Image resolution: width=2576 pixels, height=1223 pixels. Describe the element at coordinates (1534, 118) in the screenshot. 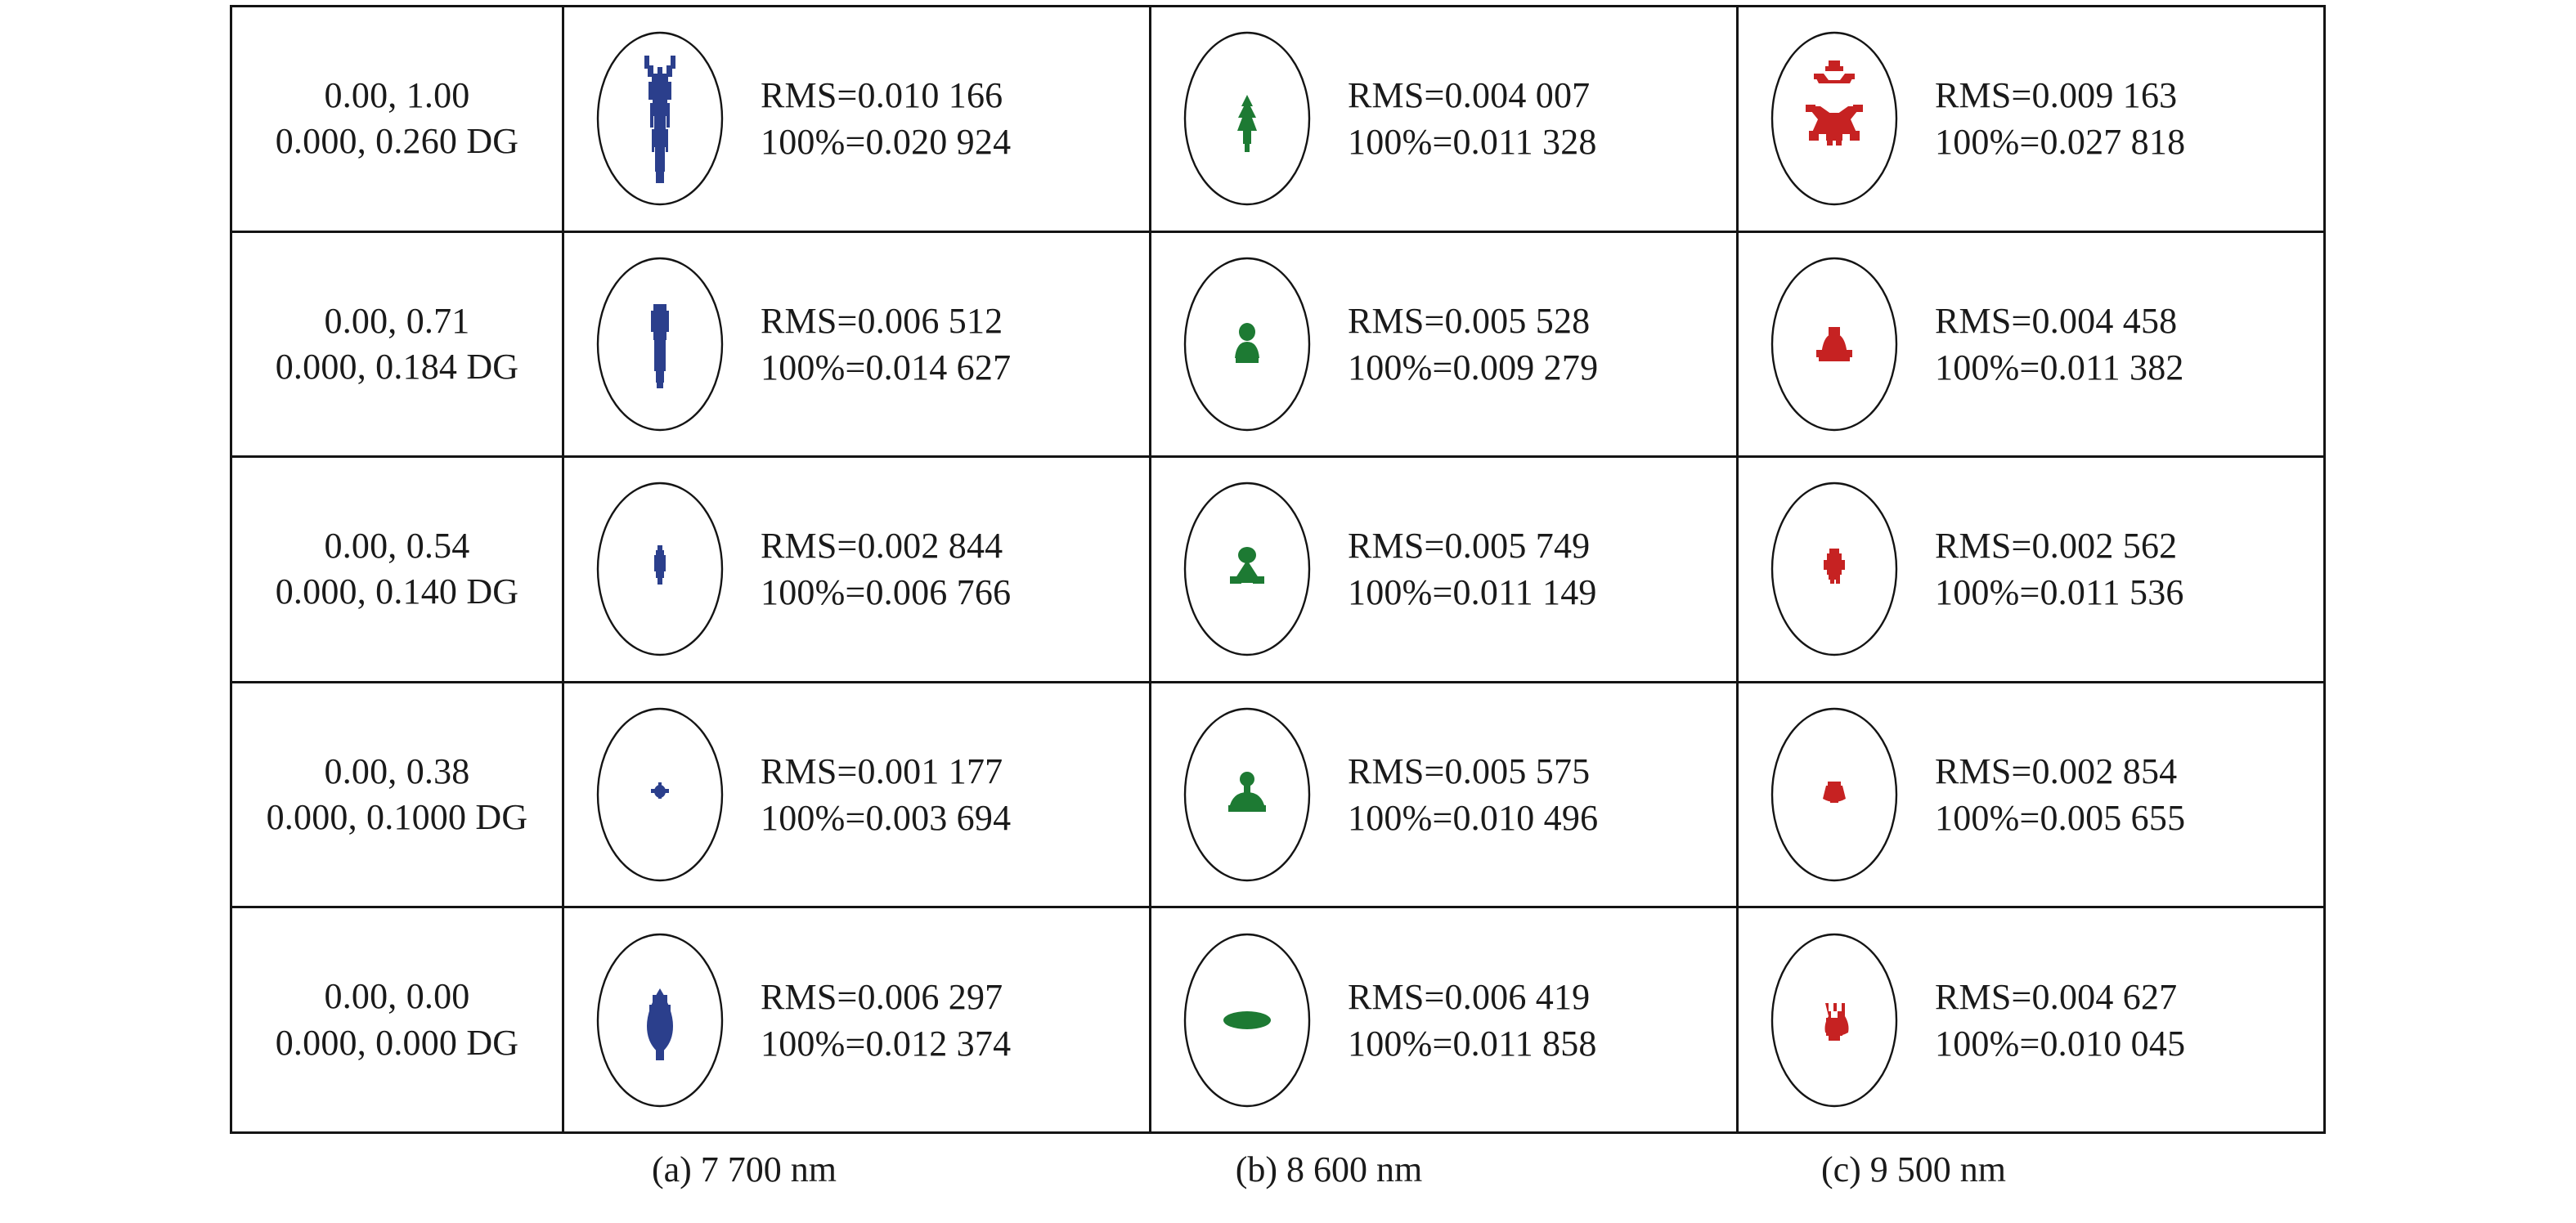

I see `stats: RMS=0.004 007 100%=0.011 328` at that location.